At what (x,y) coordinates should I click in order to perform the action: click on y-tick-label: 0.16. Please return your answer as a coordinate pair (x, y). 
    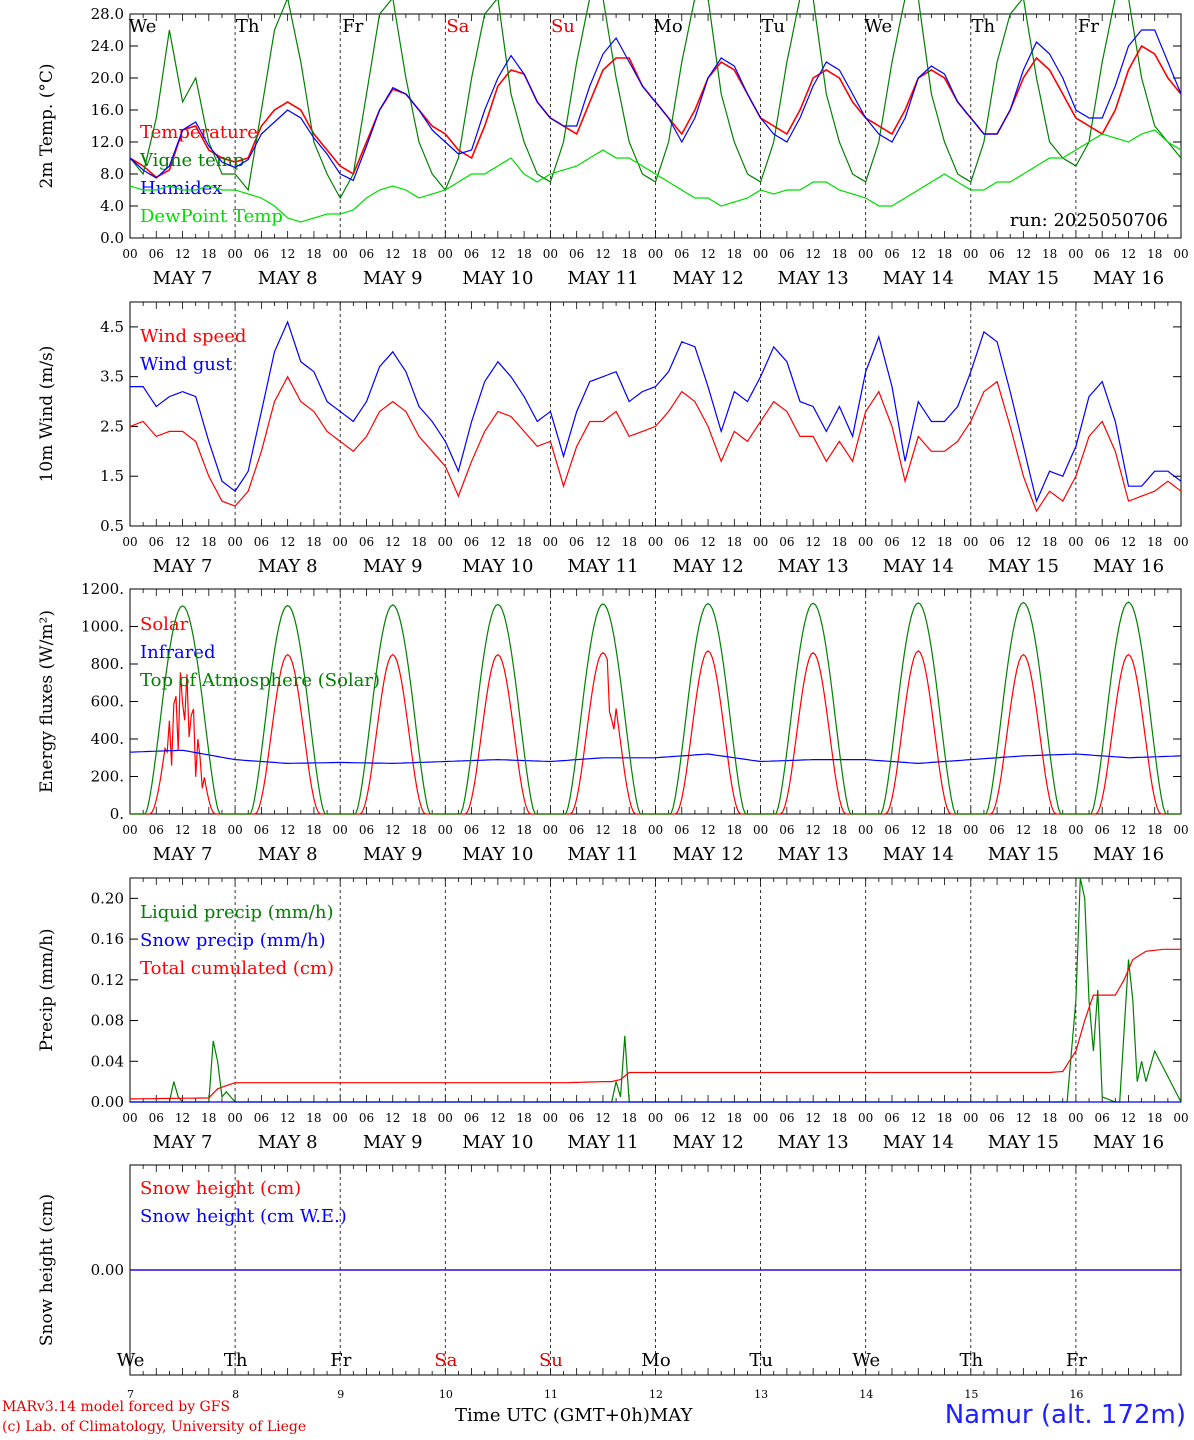
    Looking at the image, I should click on (107, 939).